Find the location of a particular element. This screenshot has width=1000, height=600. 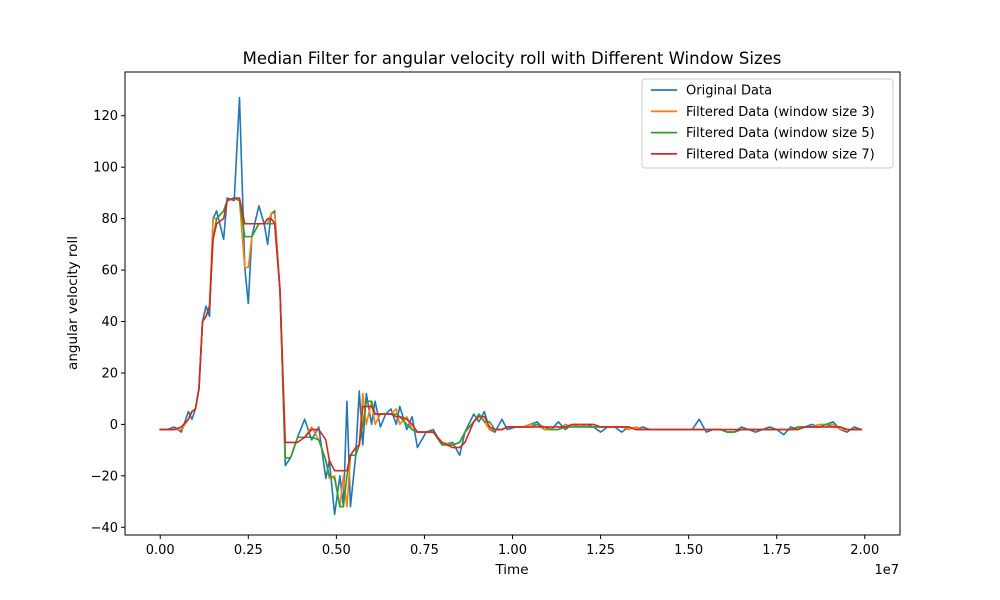

y-tick-label: 60 is located at coordinates (109, 271).